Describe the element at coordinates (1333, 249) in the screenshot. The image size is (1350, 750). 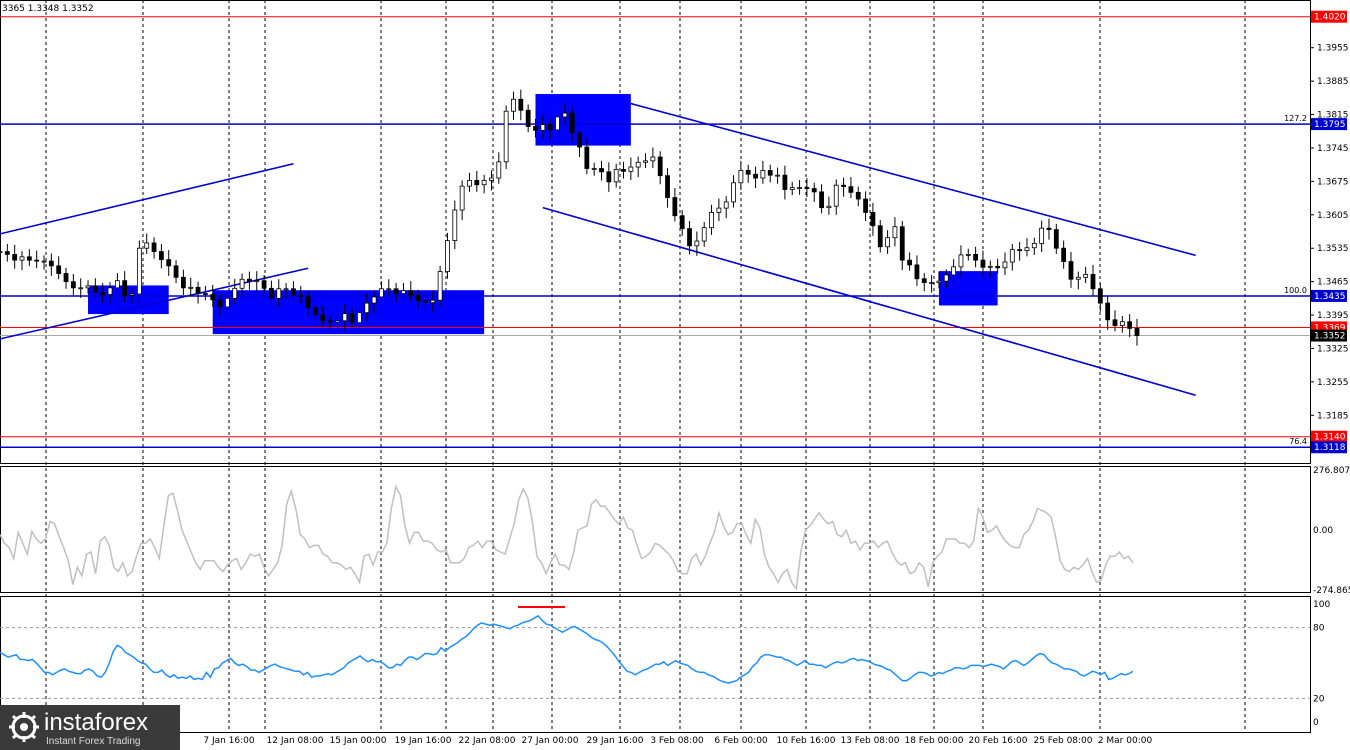
I see `y-tick-label: 1.3535` at that location.